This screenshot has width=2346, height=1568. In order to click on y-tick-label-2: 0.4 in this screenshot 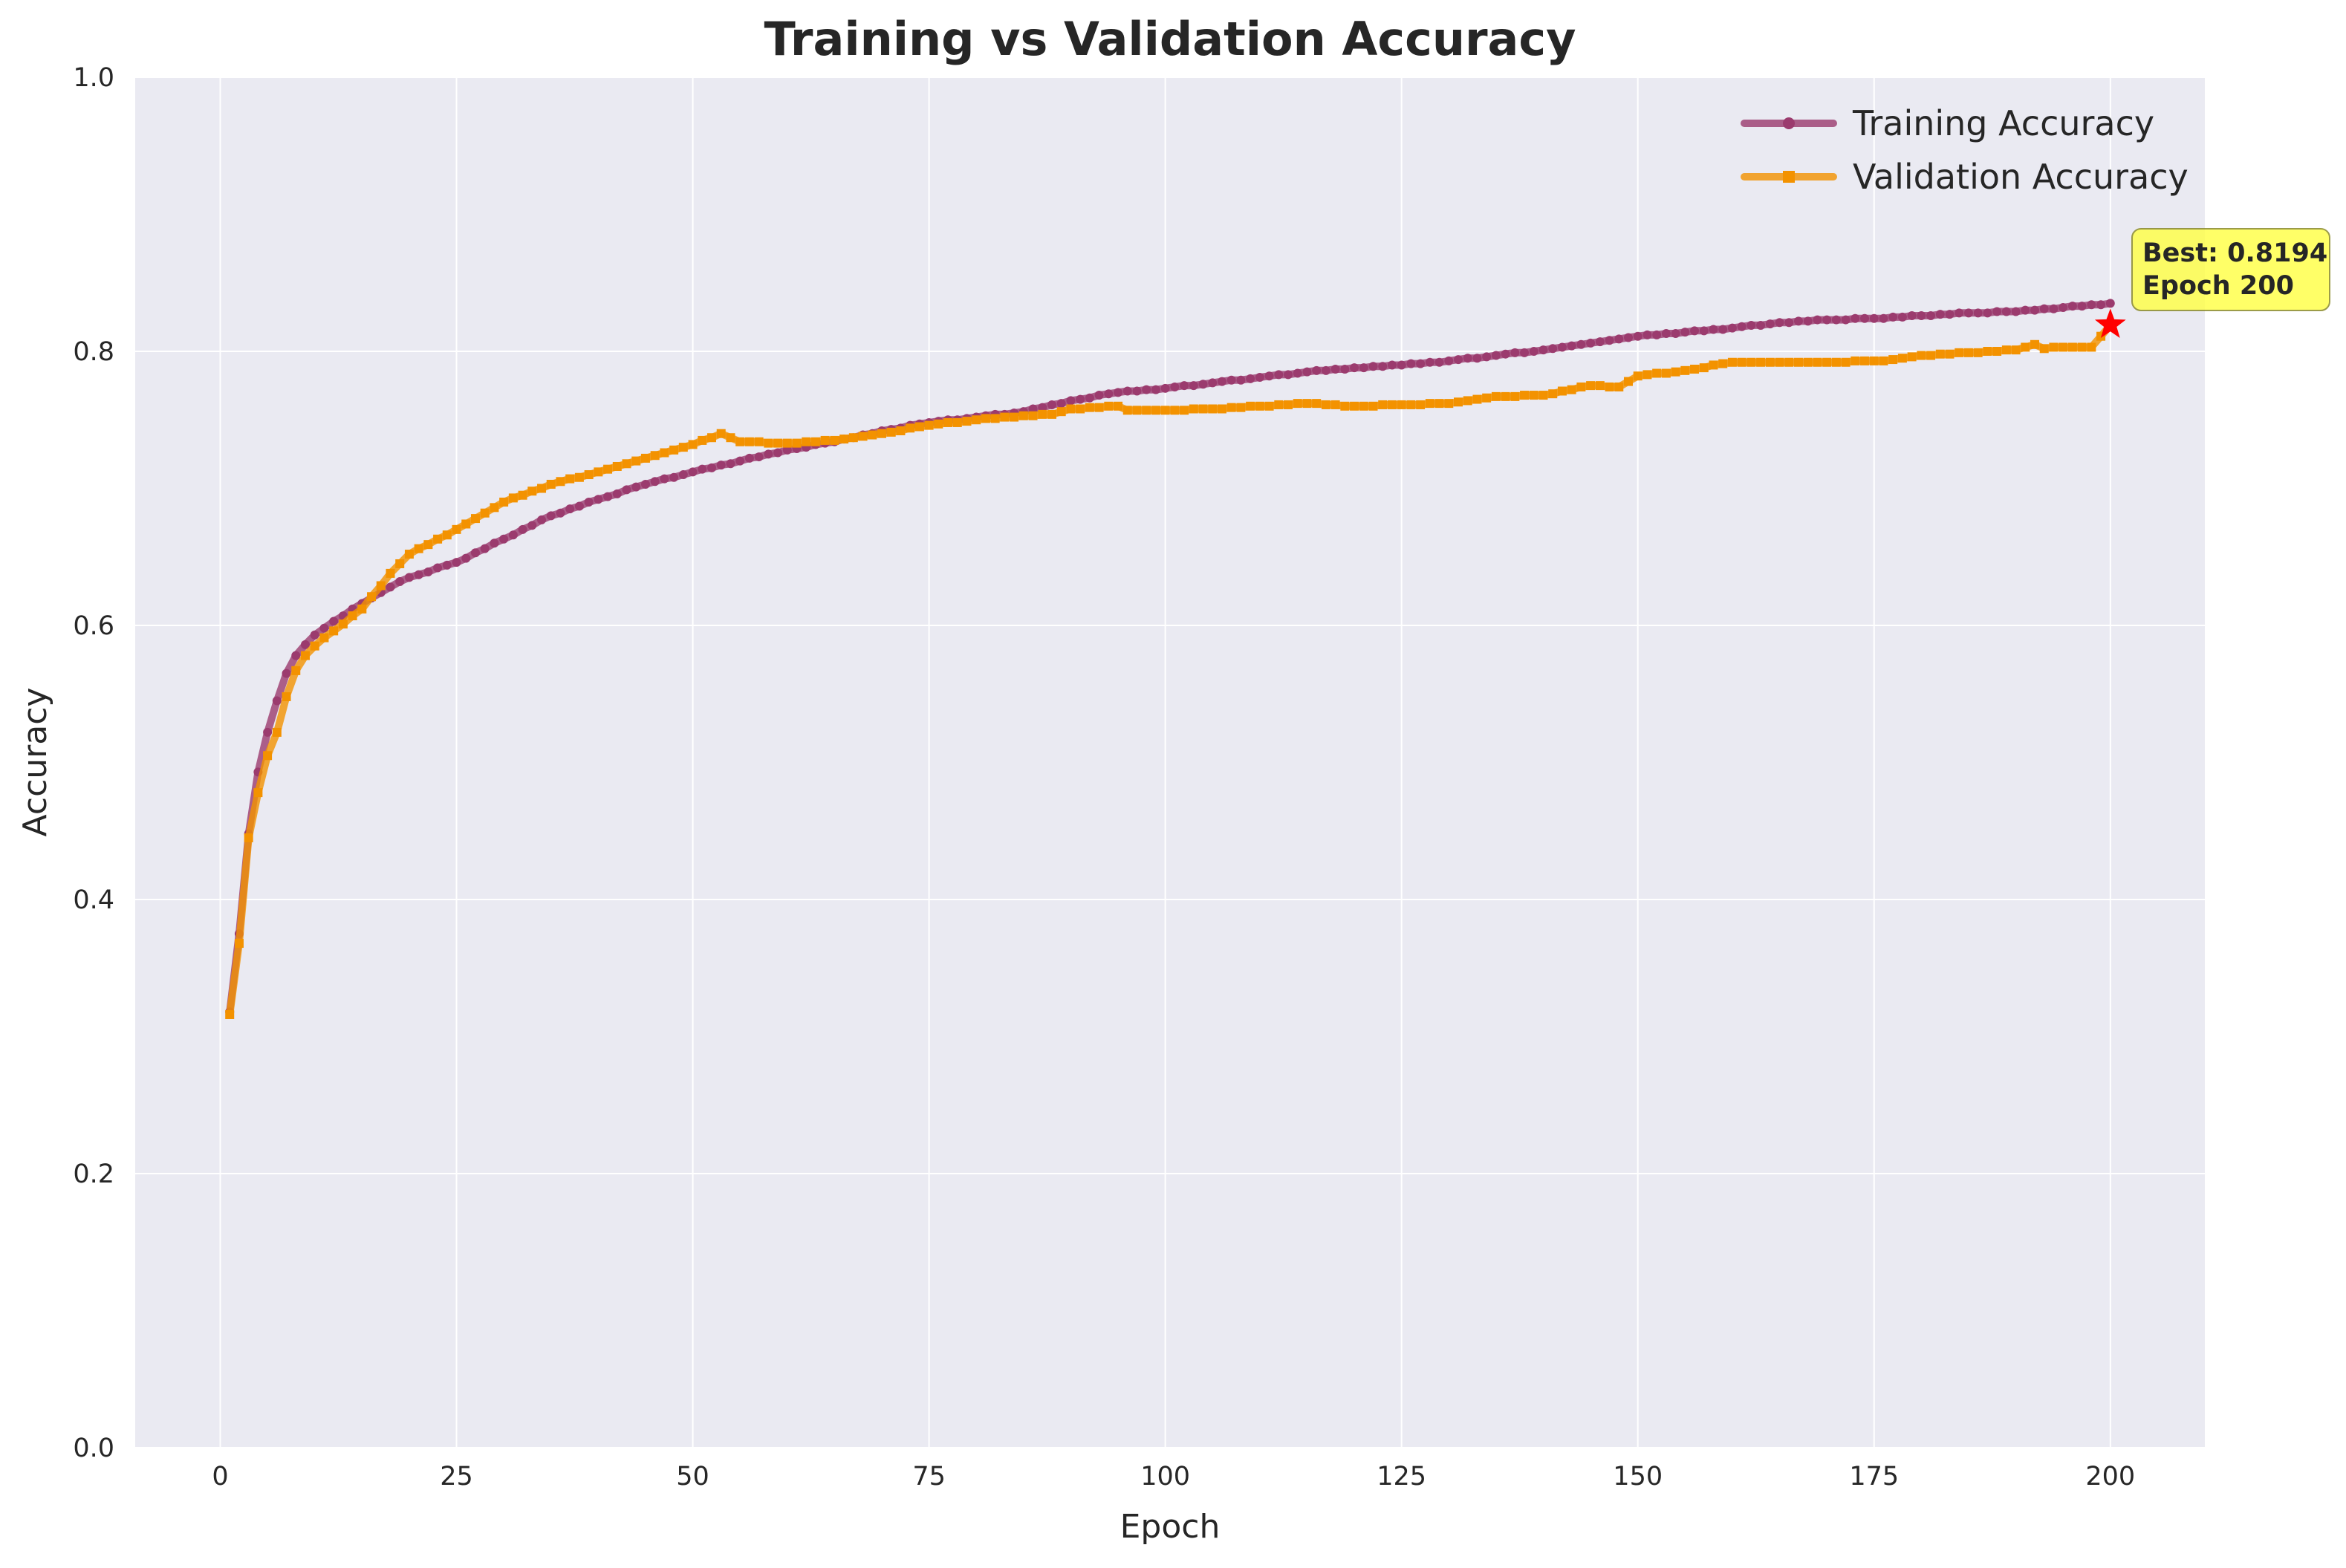, I will do `click(94, 900)`.